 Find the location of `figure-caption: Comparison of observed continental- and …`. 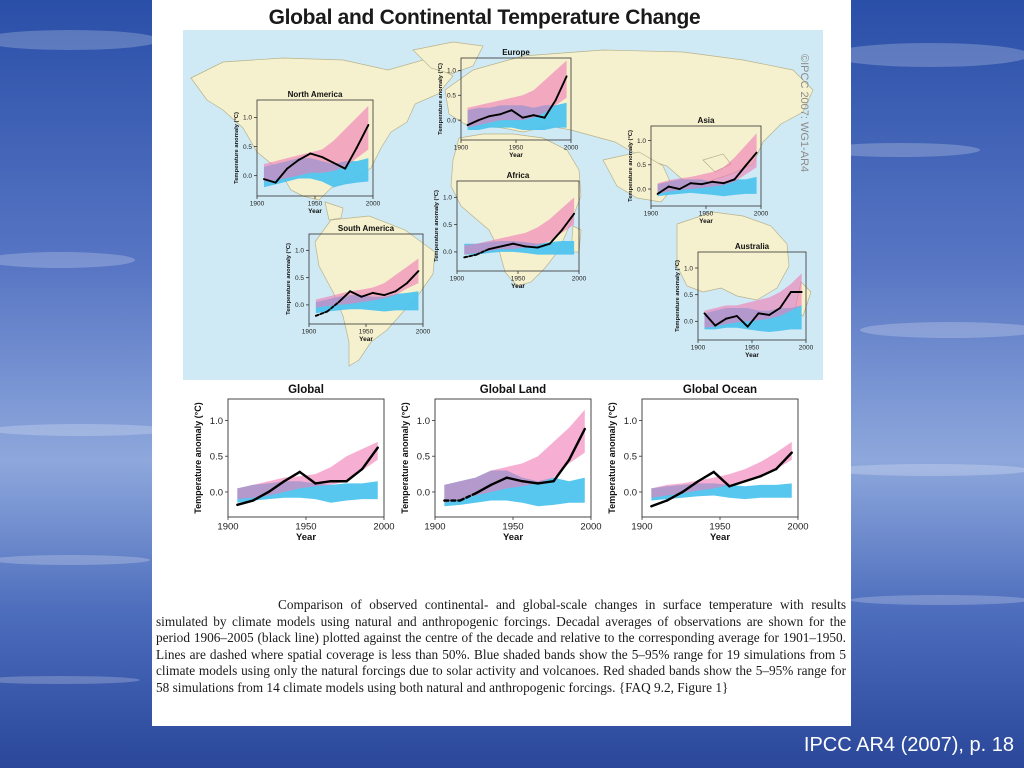

figure-caption: Comparison of observed continental- and … is located at coordinates (501, 646).